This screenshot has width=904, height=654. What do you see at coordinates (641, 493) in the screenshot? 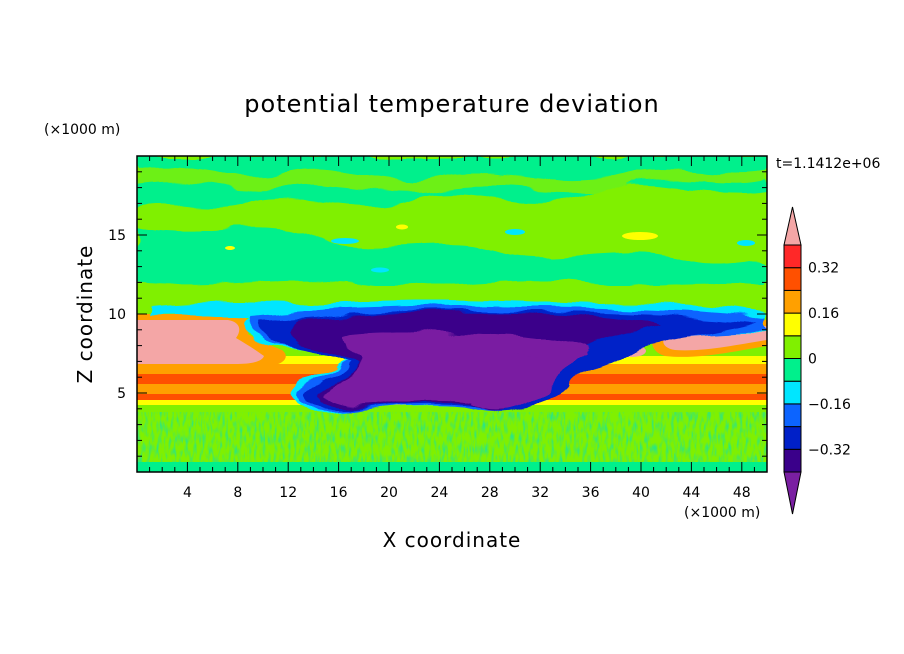
I see `x-tick-label: 40` at bounding box center [641, 493].